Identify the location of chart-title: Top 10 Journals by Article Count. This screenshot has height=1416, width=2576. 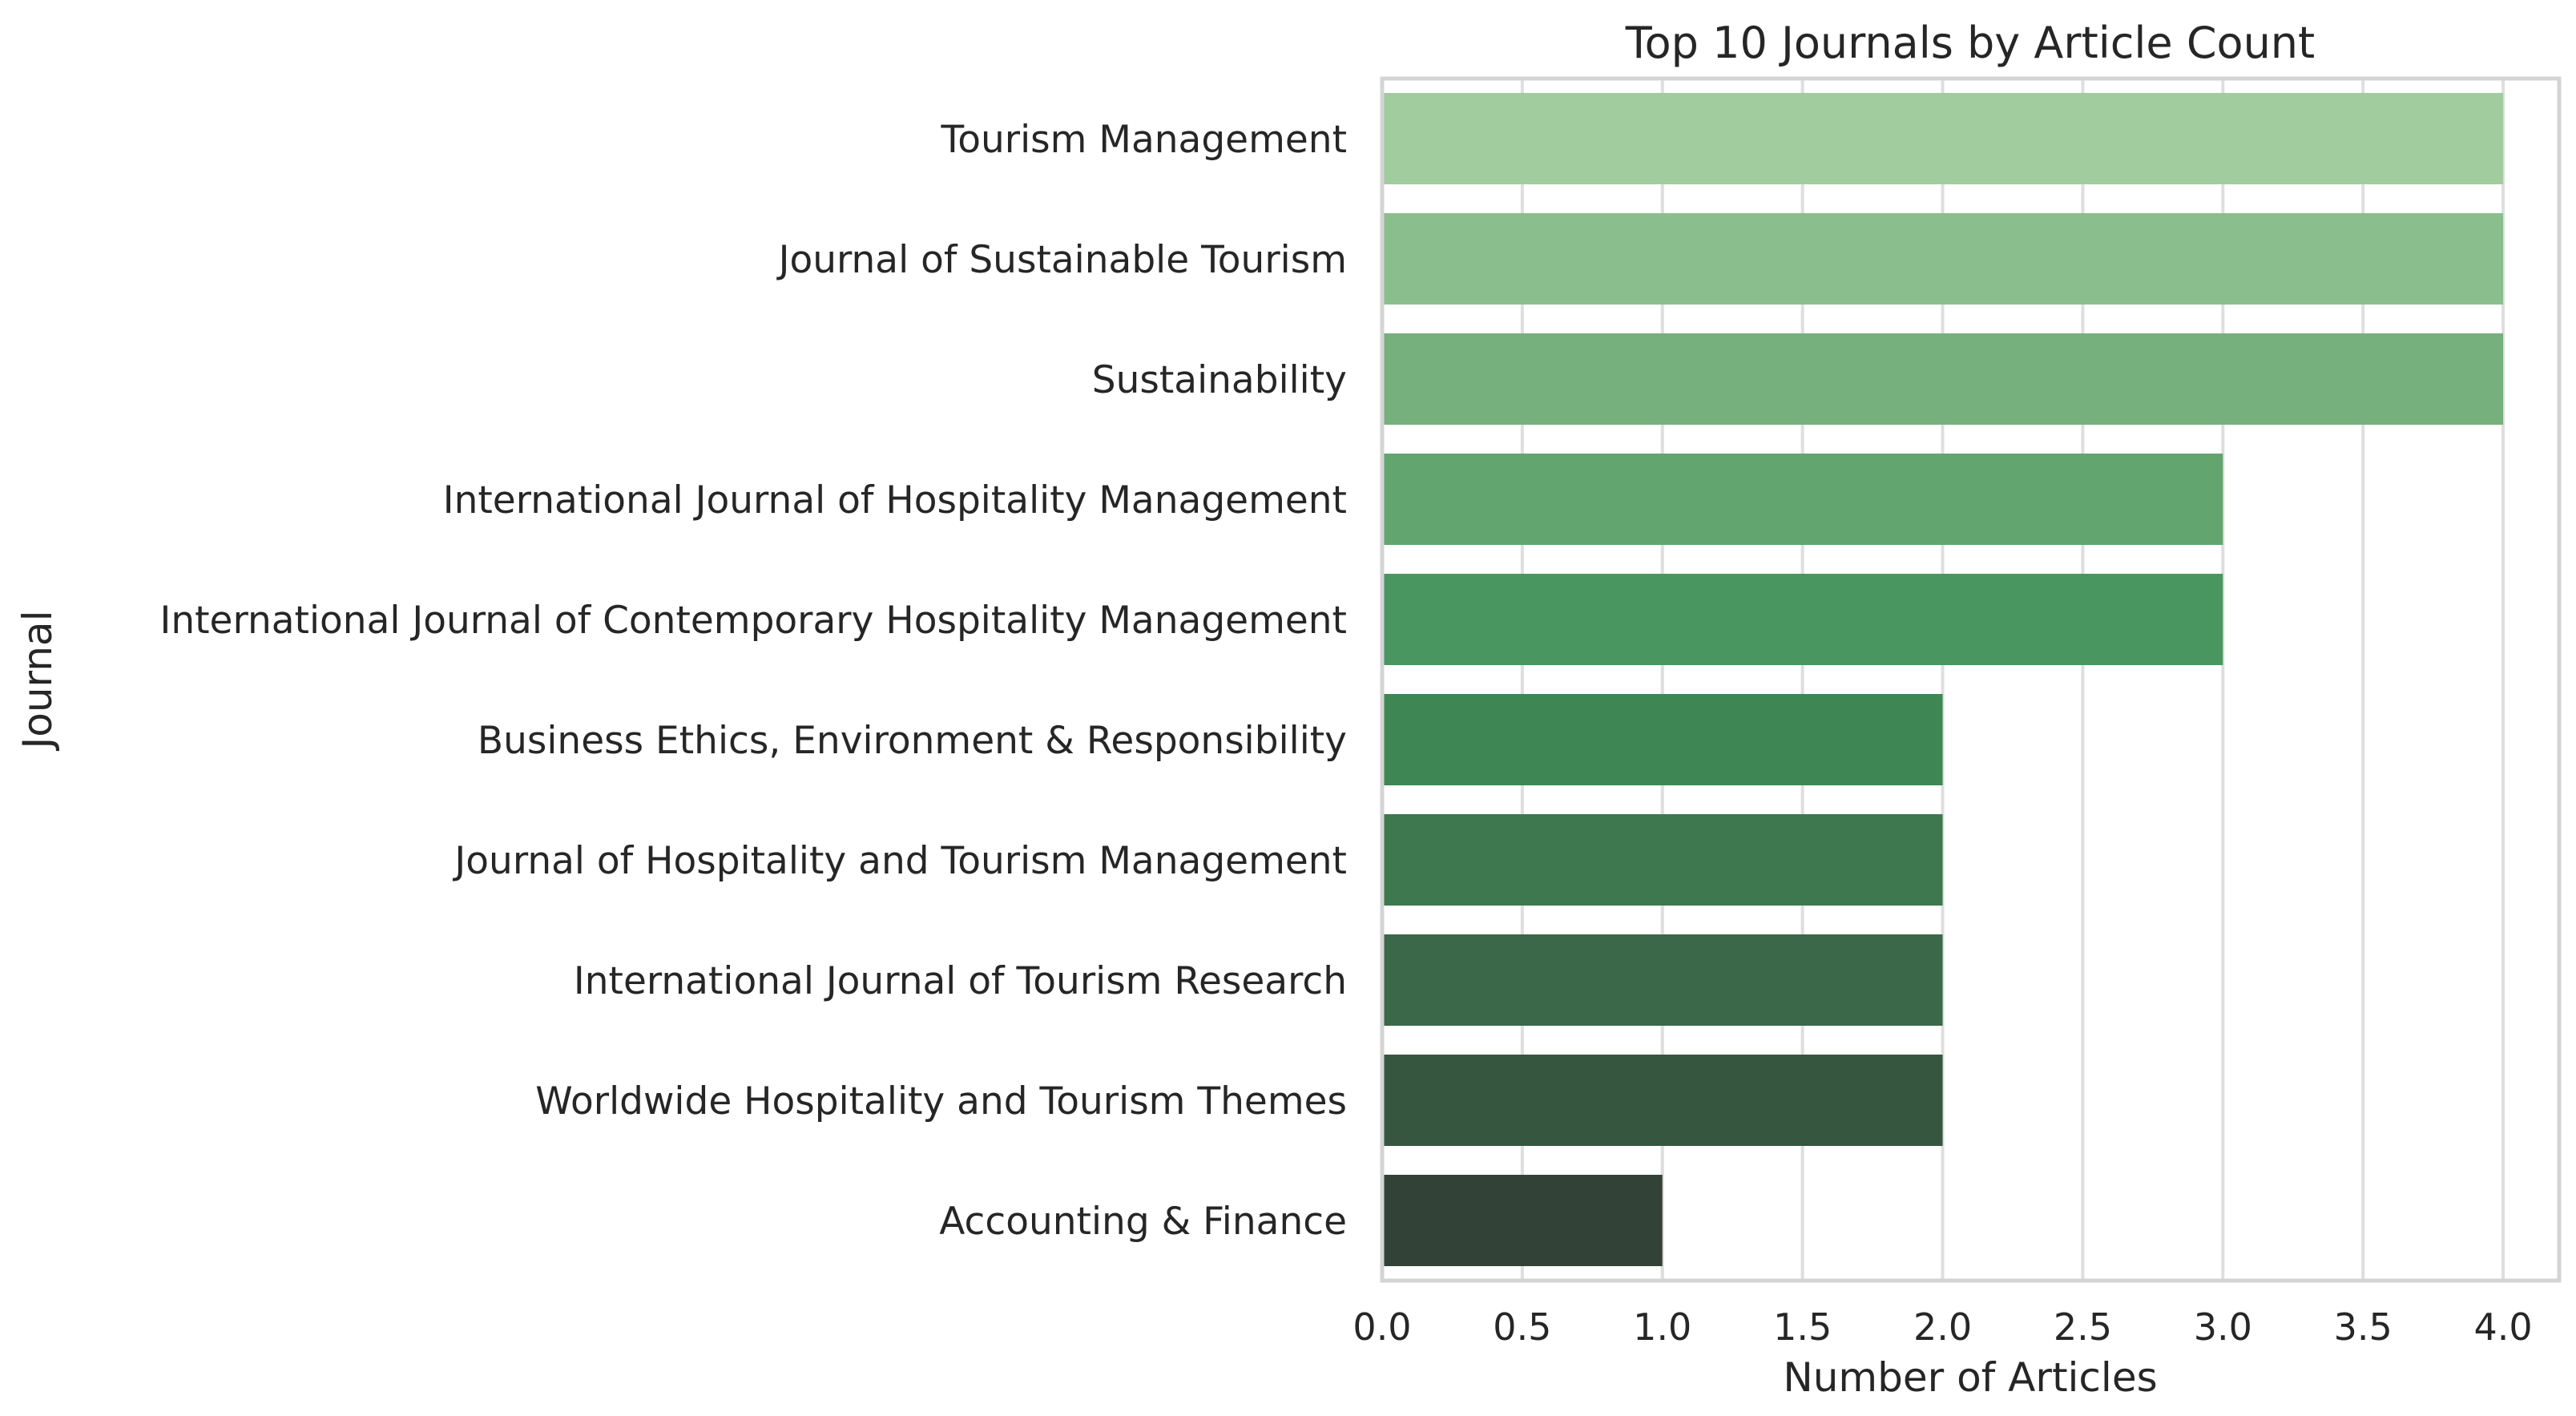
(1970, 43).